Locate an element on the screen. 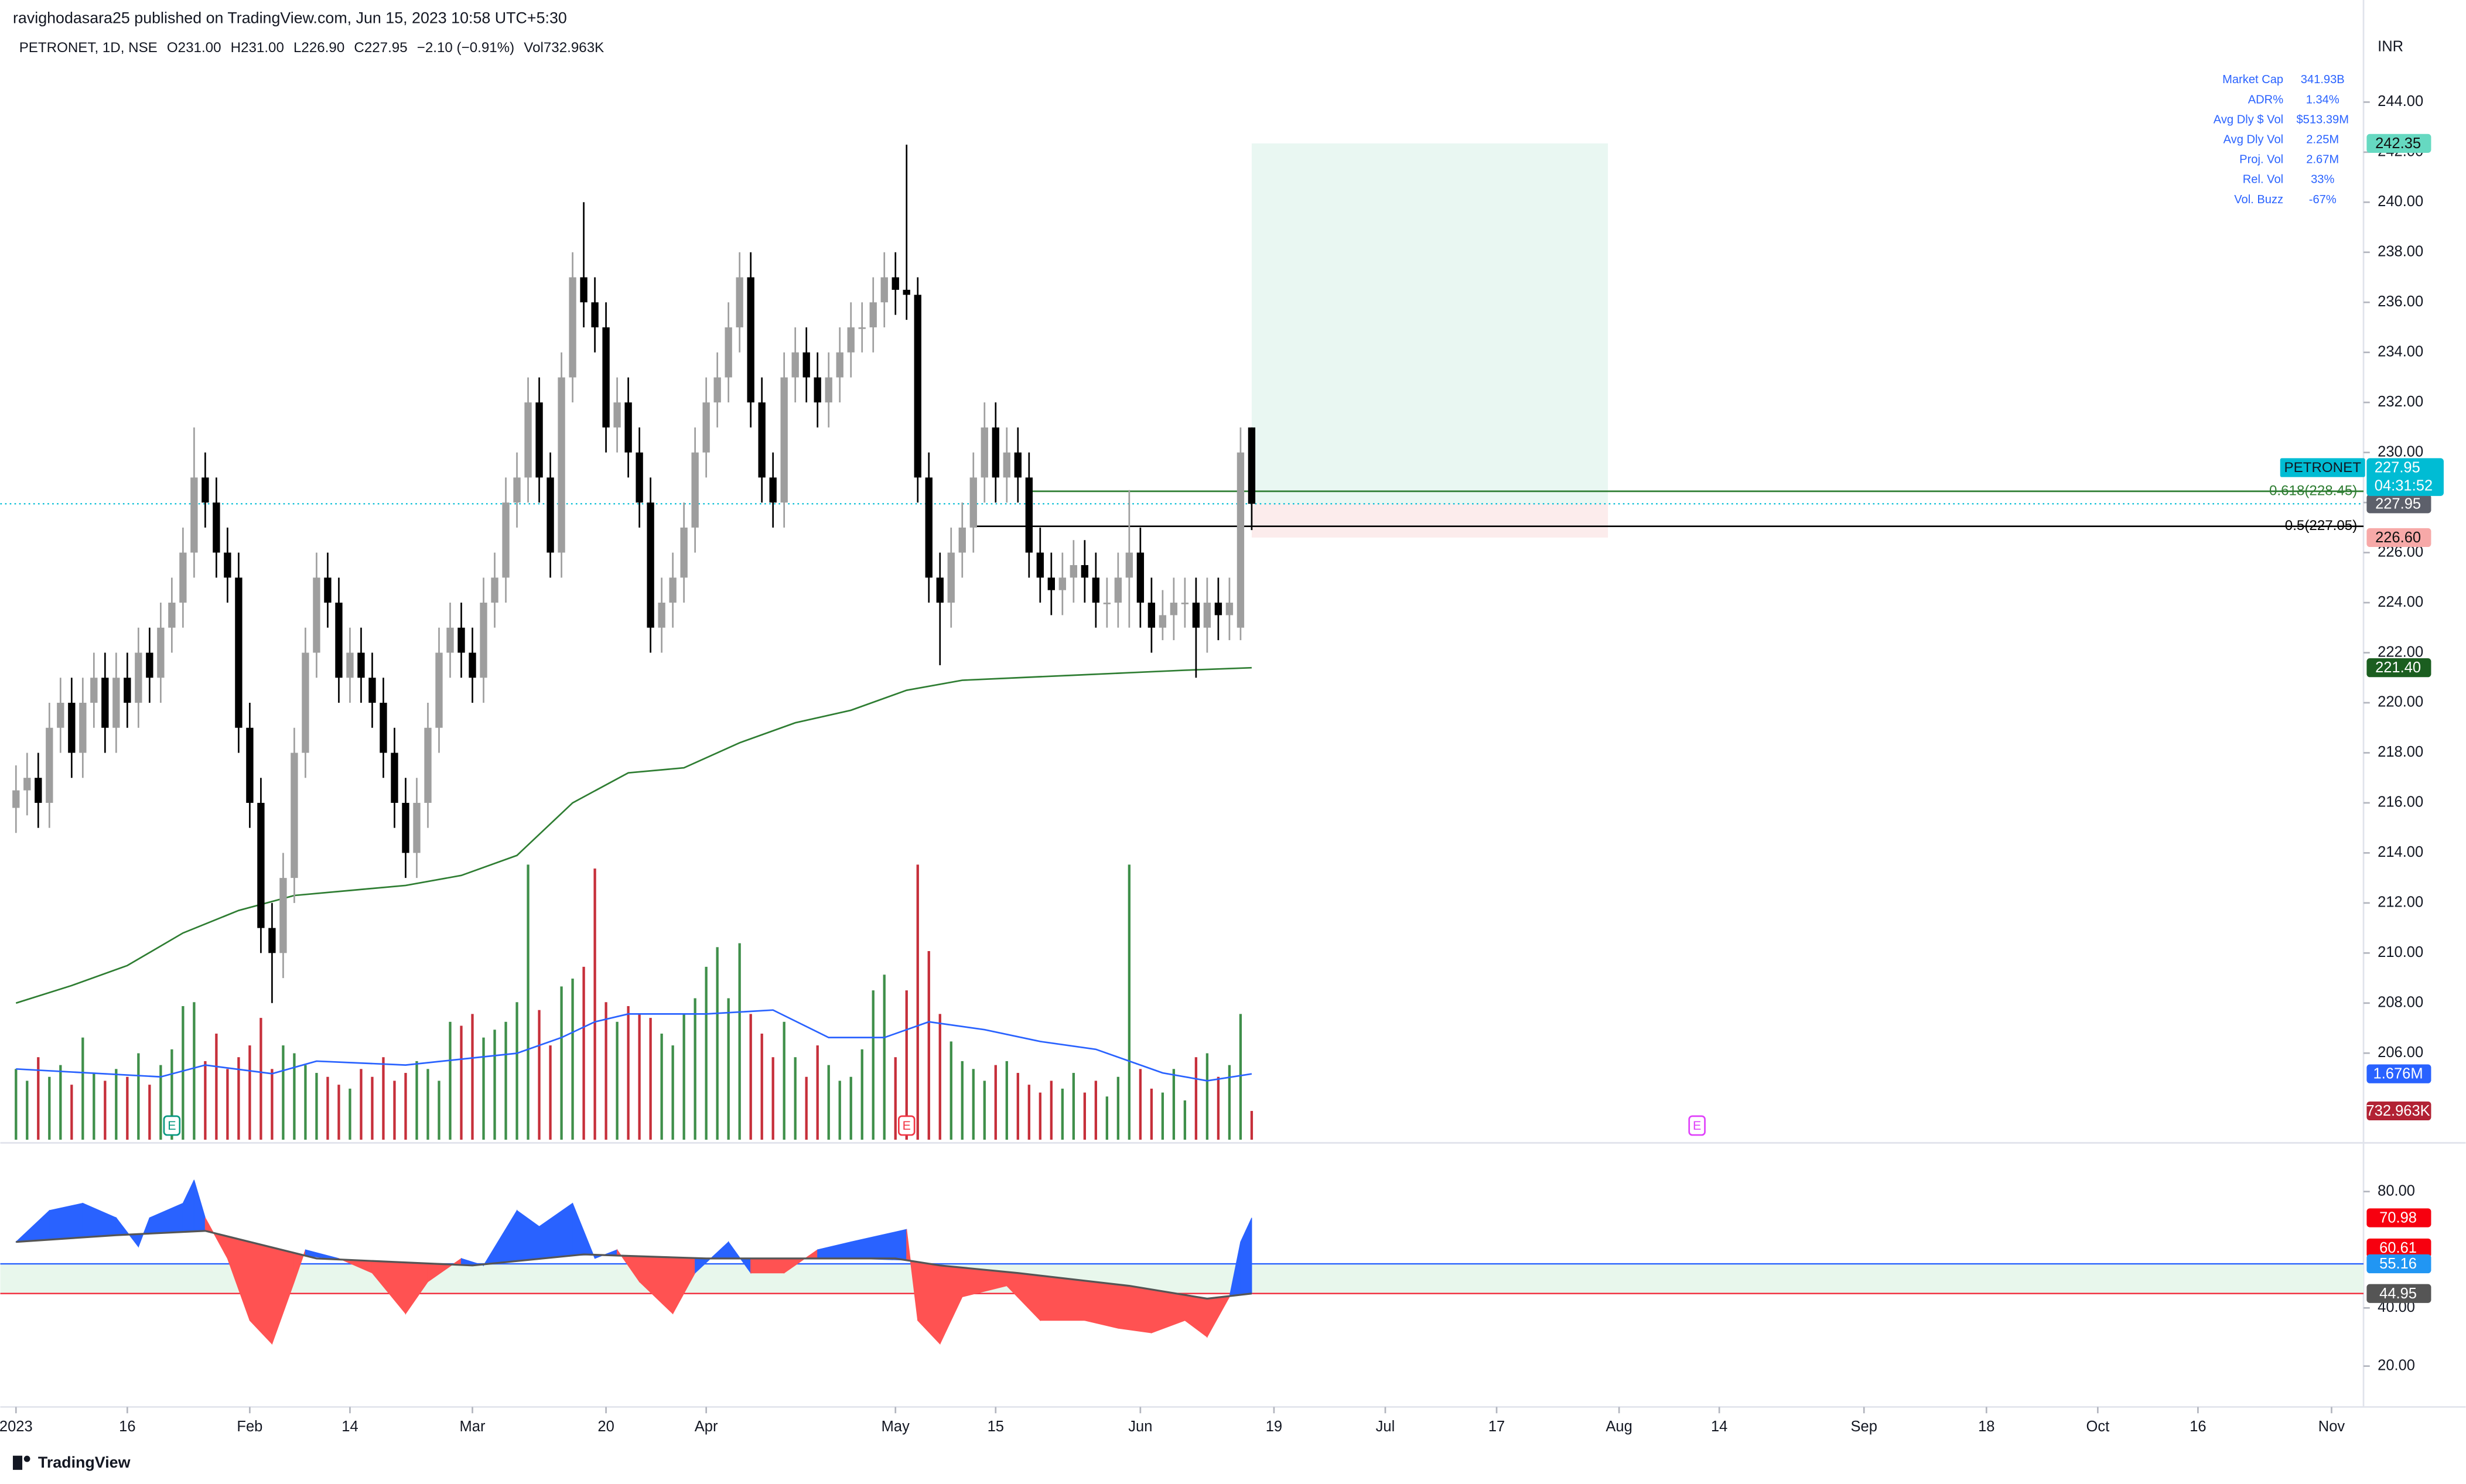  x-tick-label: May is located at coordinates (896, 1426).